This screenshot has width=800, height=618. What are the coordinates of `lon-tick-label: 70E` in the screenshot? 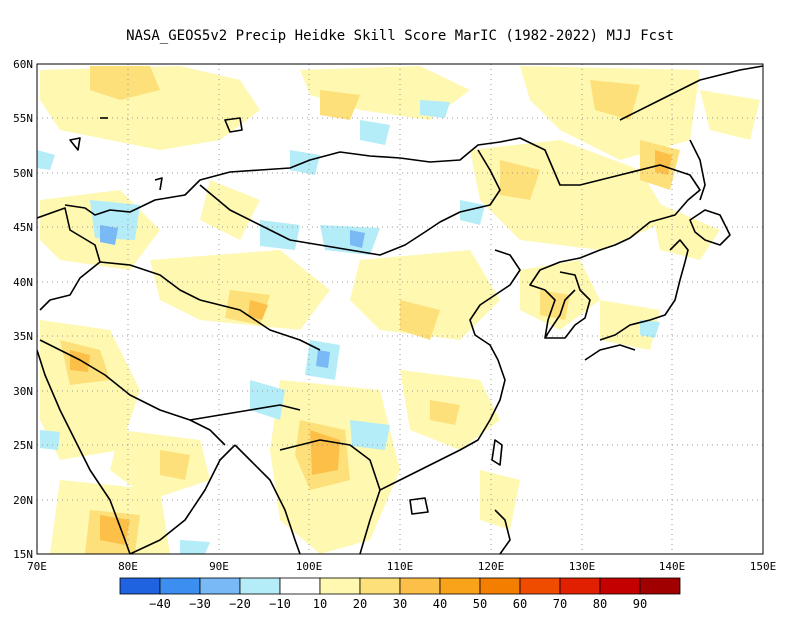 It's located at (37, 566).